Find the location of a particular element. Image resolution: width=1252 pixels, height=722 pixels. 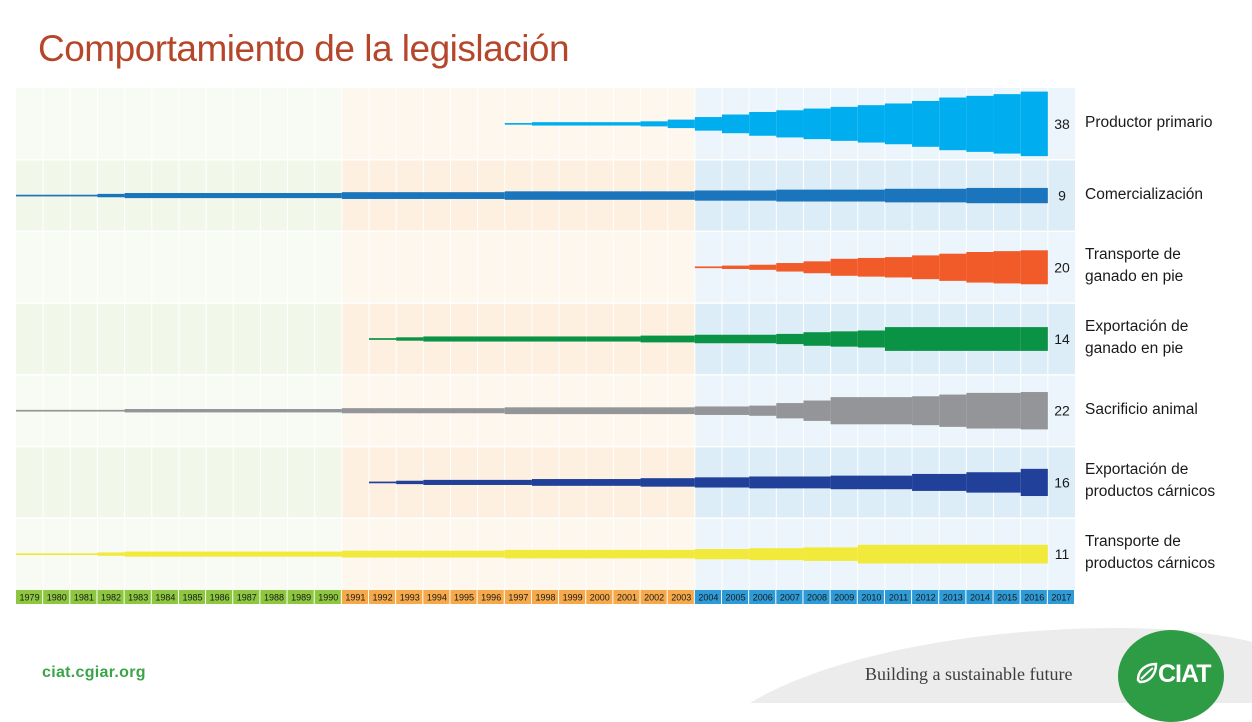

row-total-label: 22 is located at coordinates (1062, 411).